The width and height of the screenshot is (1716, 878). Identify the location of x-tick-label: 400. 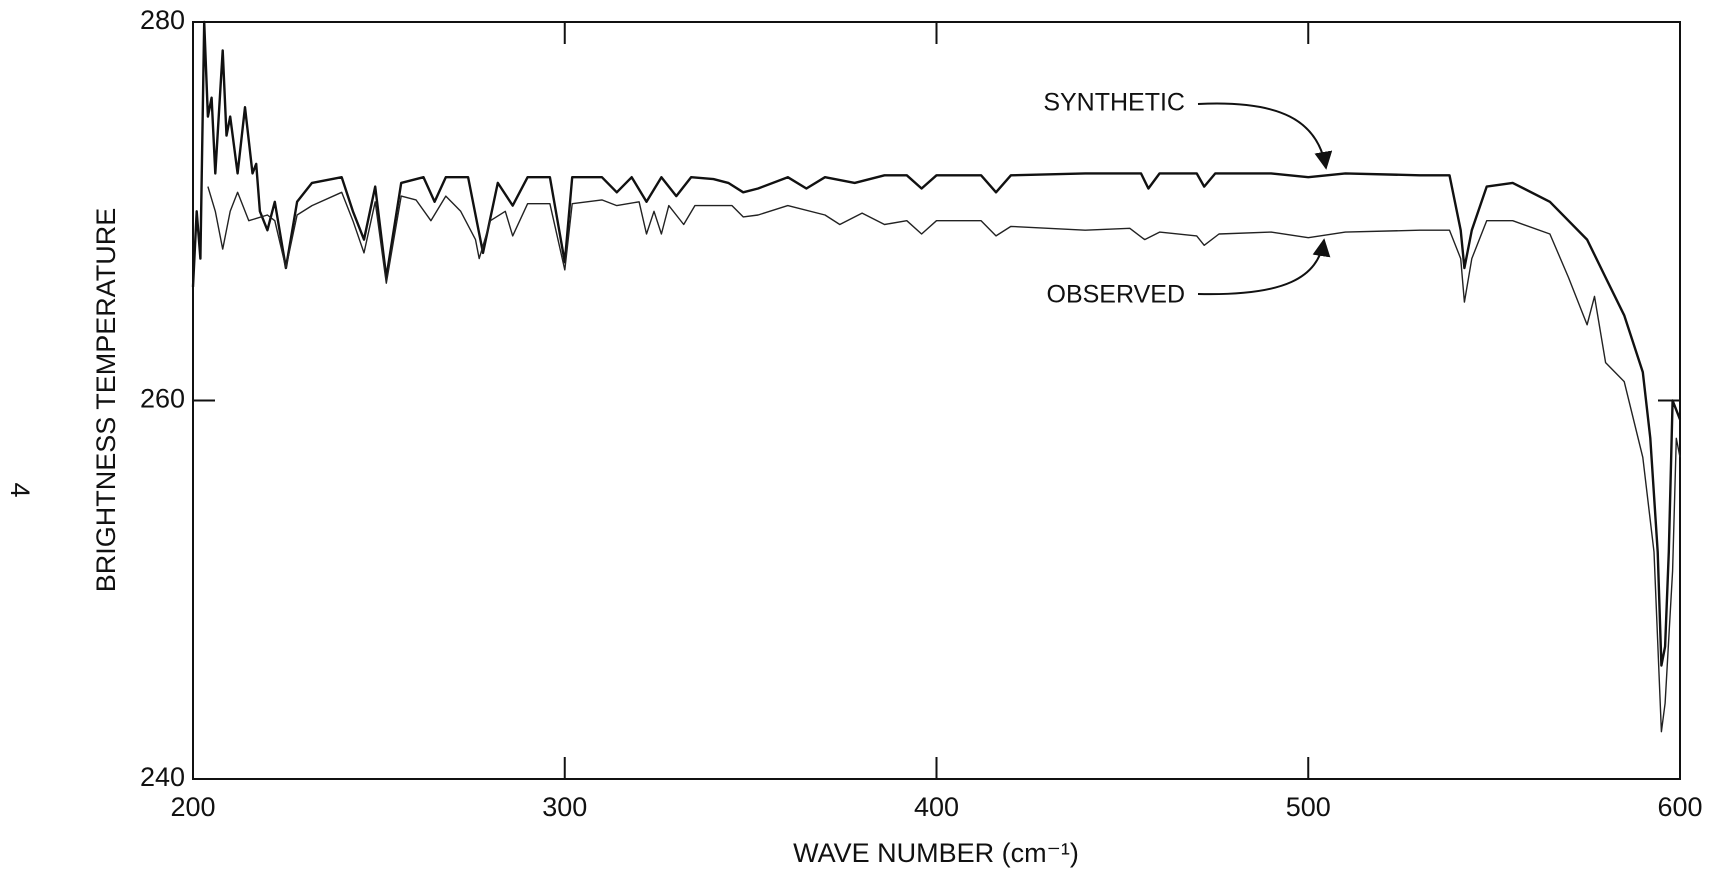
(936, 807).